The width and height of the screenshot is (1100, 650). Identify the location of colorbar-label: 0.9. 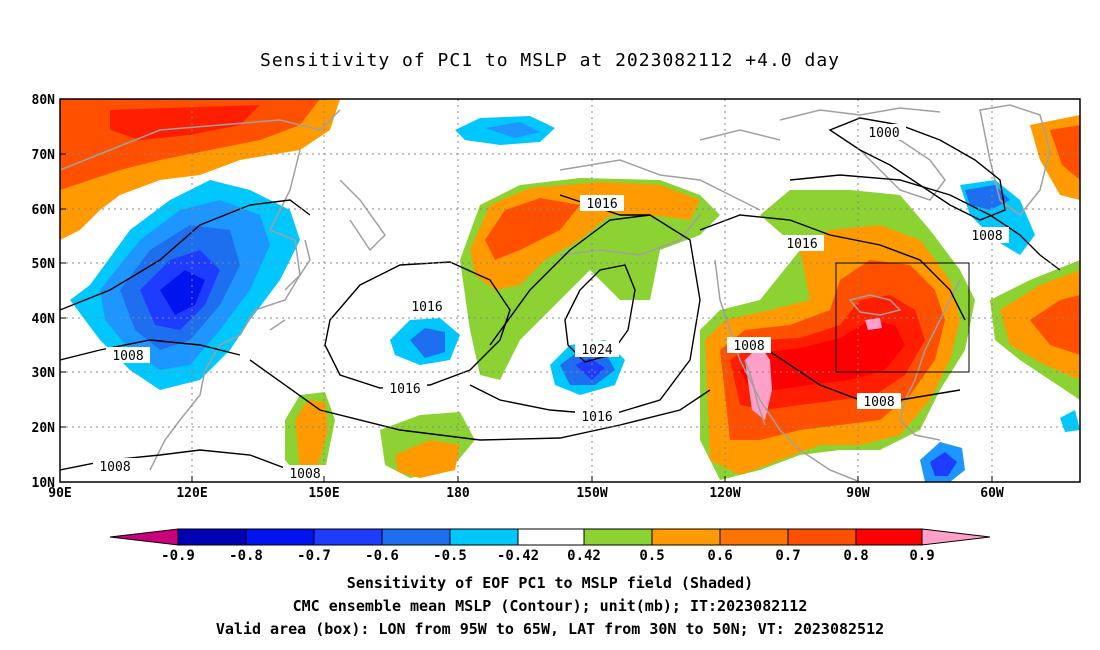
(921, 556).